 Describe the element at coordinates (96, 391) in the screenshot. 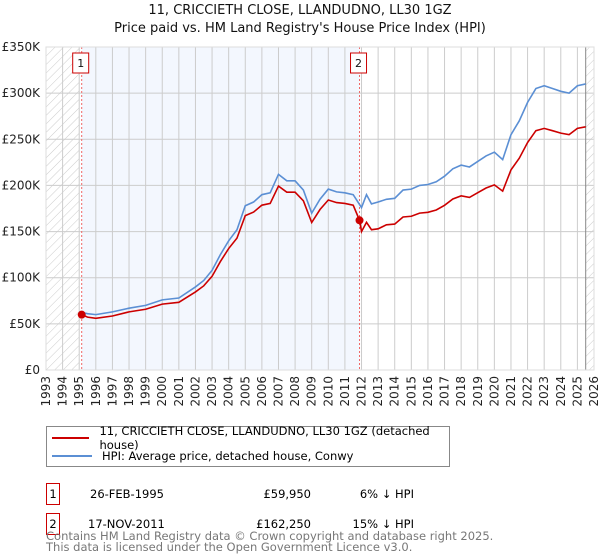

I see `x-tick-label: 1996` at that location.